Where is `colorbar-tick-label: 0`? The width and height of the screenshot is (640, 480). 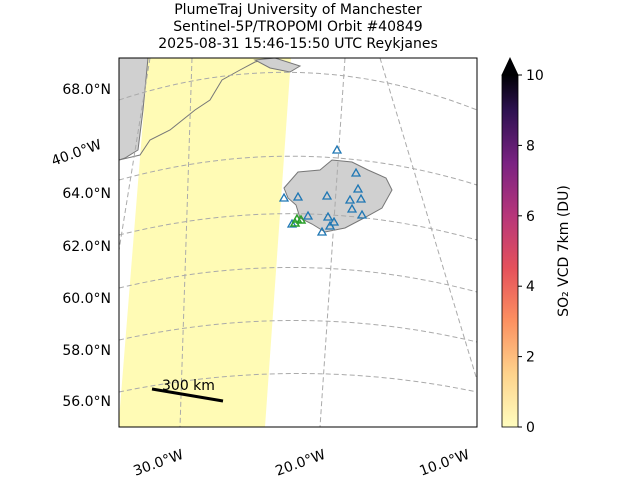 colorbar-tick-label: 0 is located at coordinates (530, 428).